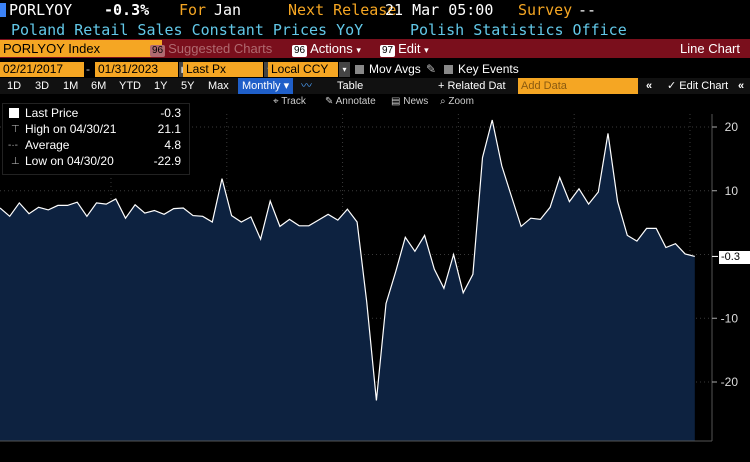 The height and width of the screenshot is (462, 750). What do you see at coordinates (136, 69) in the screenshot?
I see `end-date-field: 01/31/2023` at bounding box center [136, 69].